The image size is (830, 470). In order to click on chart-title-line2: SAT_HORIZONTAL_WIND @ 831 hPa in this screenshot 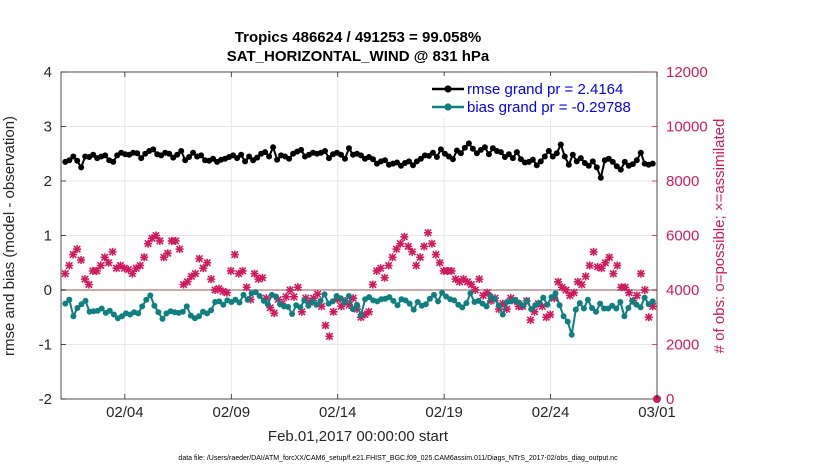, I will do `click(358, 56)`.